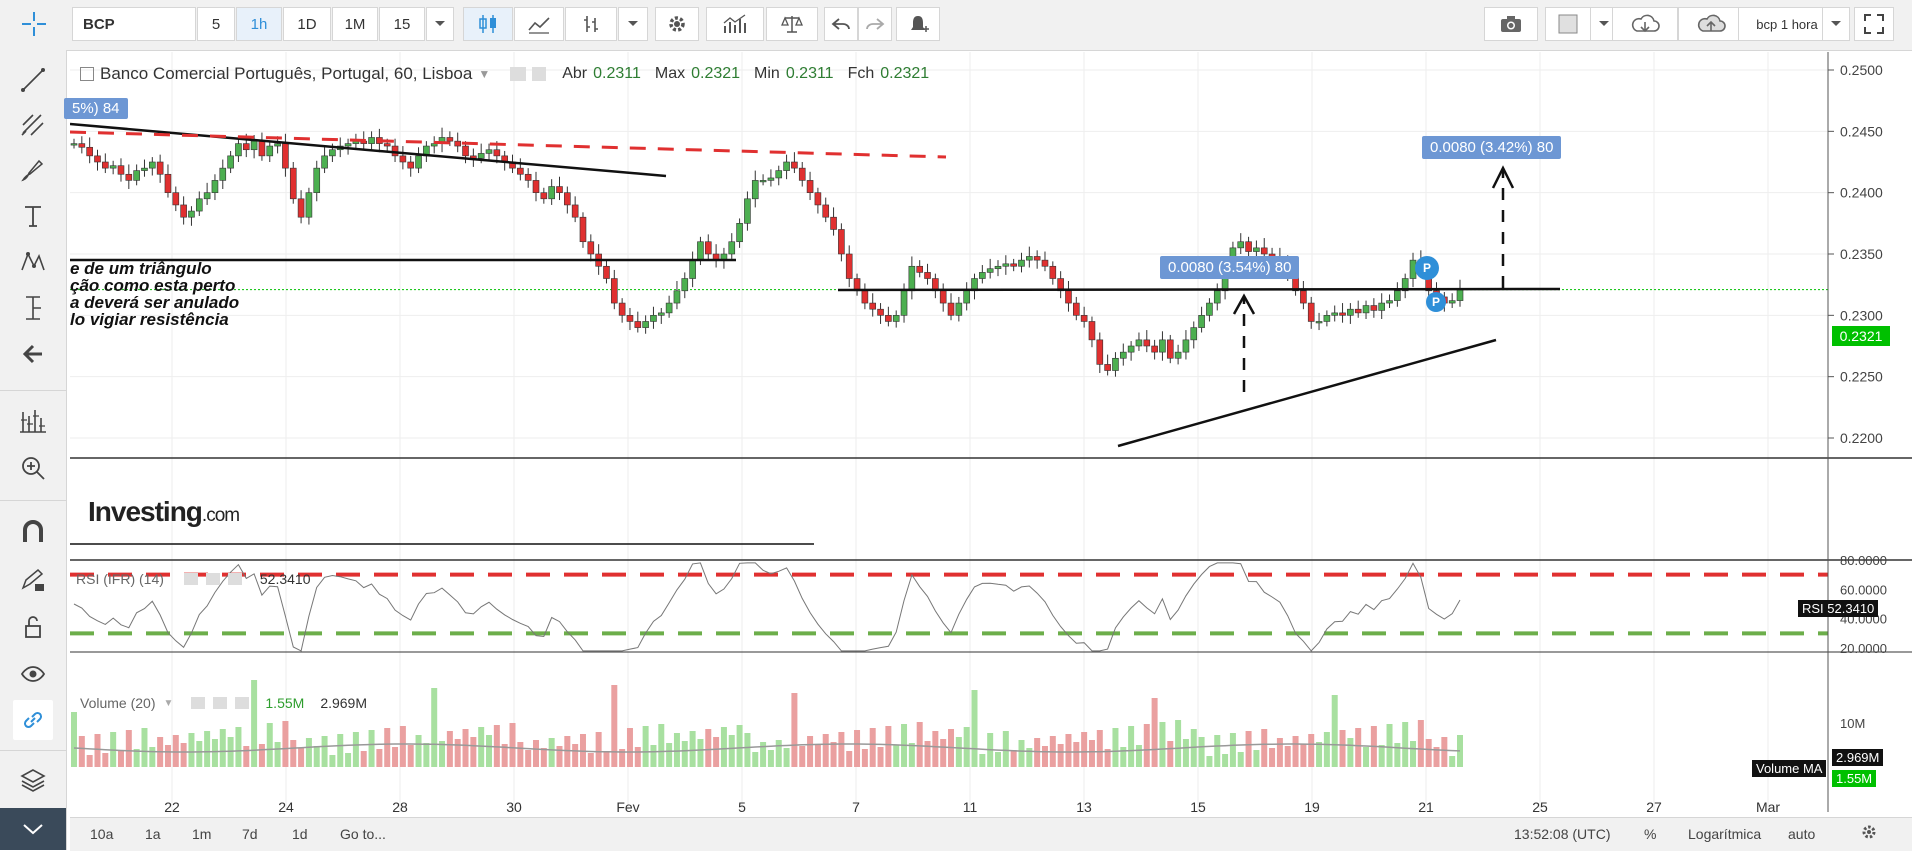 This screenshot has height=851, width=1912. I want to click on brush-tool, so click(33, 170).